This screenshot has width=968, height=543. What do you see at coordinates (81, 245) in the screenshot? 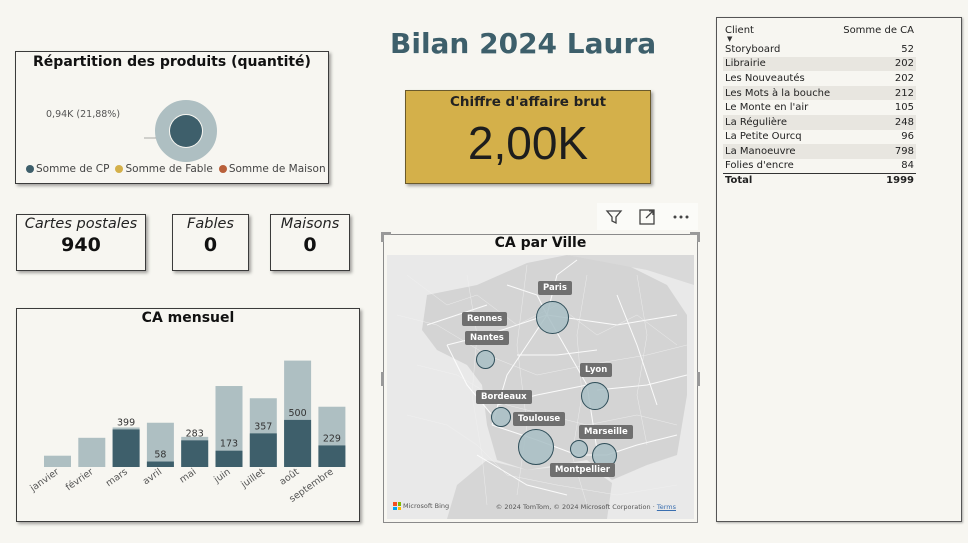
I see `postcards-value: 940` at bounding box center [81, 245].